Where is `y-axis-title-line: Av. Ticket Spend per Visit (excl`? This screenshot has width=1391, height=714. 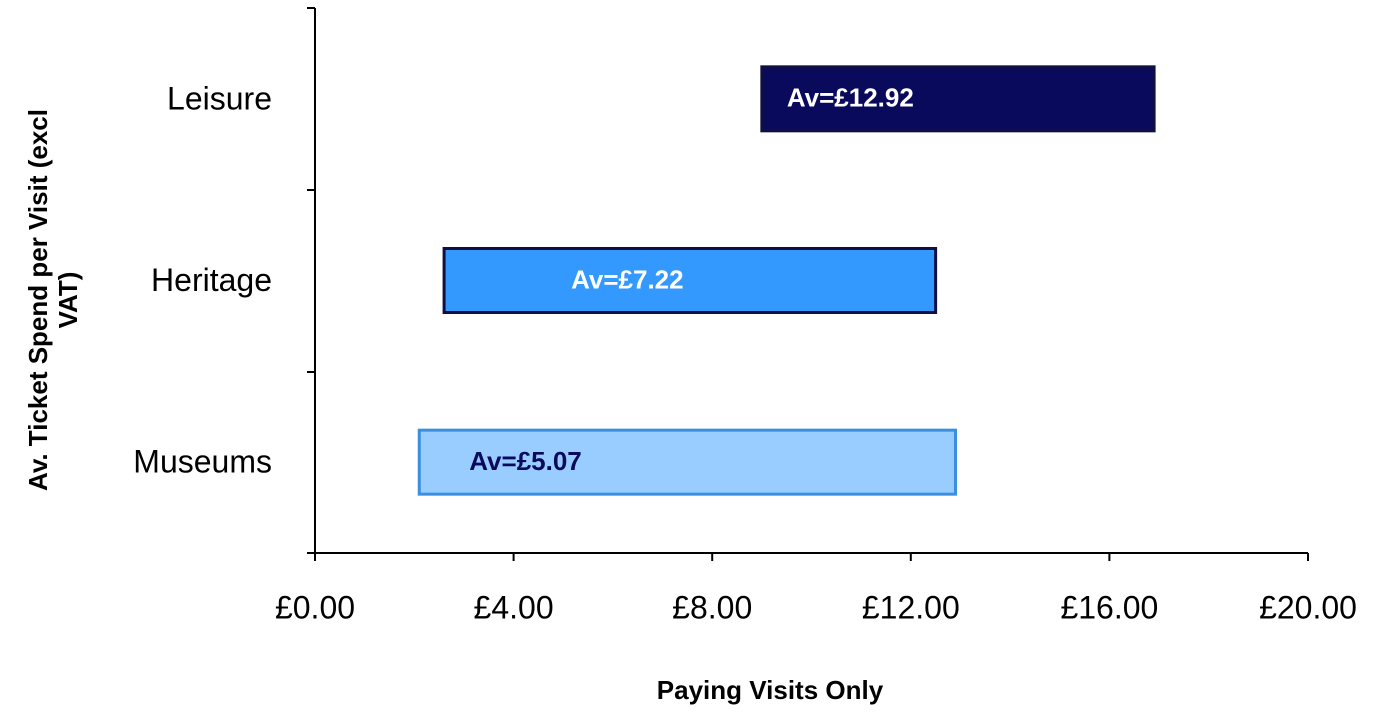 y-axis-title-line: Av. Ticket Spend per Visit (excl is located at coordinates (38, 300).